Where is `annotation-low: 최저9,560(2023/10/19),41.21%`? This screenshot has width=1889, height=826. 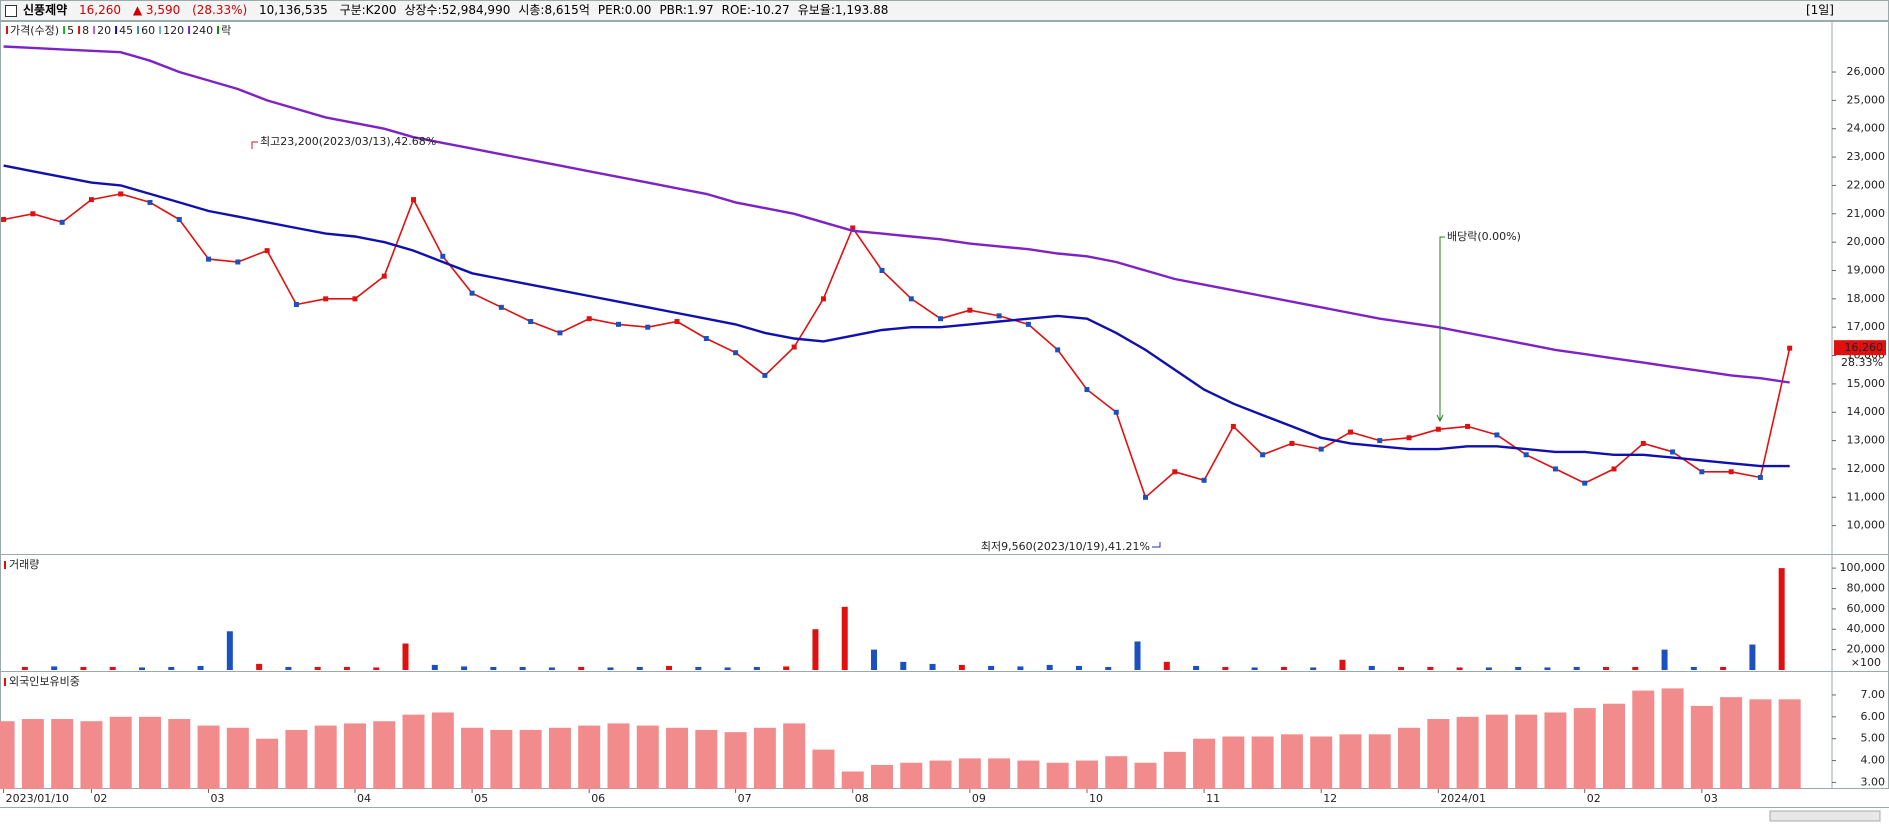 annotation-low: 최저9,560(2023/10/19),41.21% is located at coordinates (1065, 546).